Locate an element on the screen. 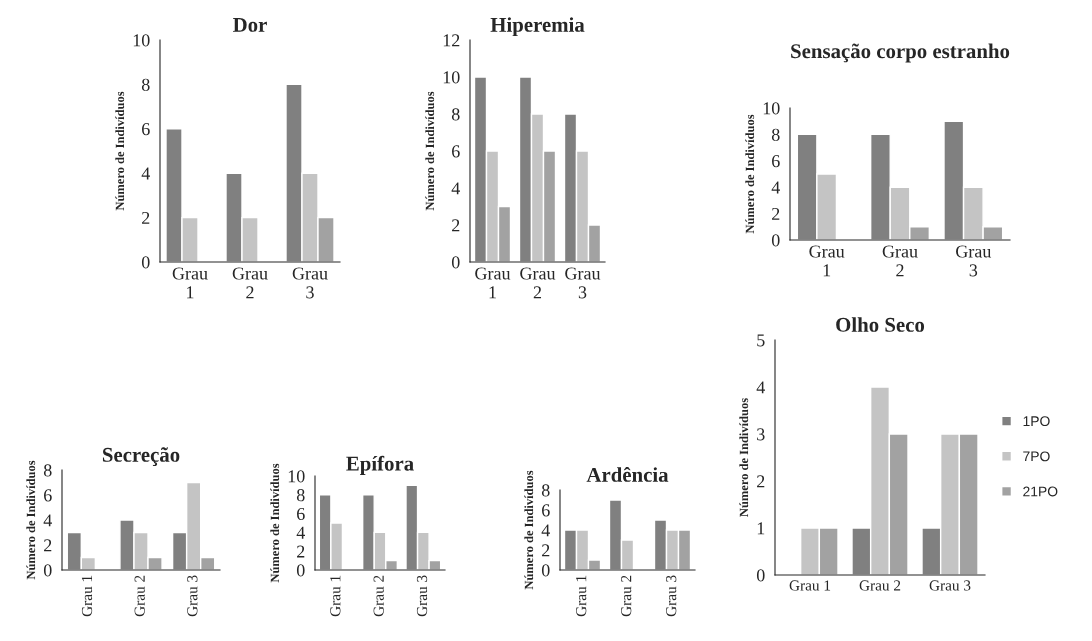  chart-title: Ardência is located at coordinates (627, 474).